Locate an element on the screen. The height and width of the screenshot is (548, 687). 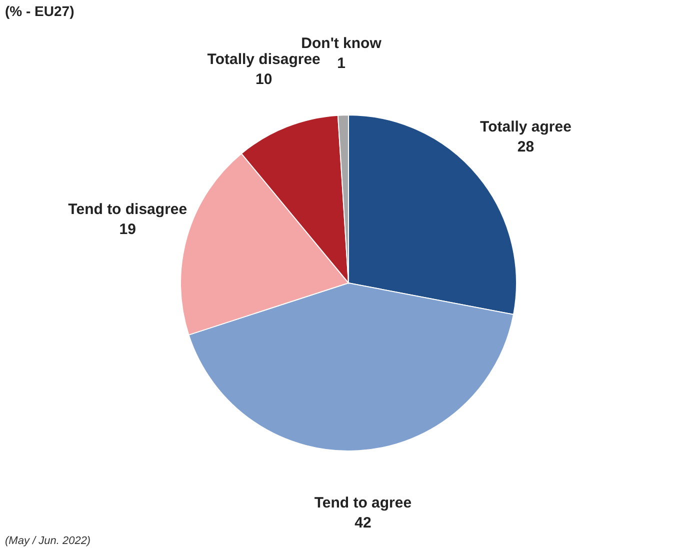
data-label: 28 is located at coordinates (525, 147).